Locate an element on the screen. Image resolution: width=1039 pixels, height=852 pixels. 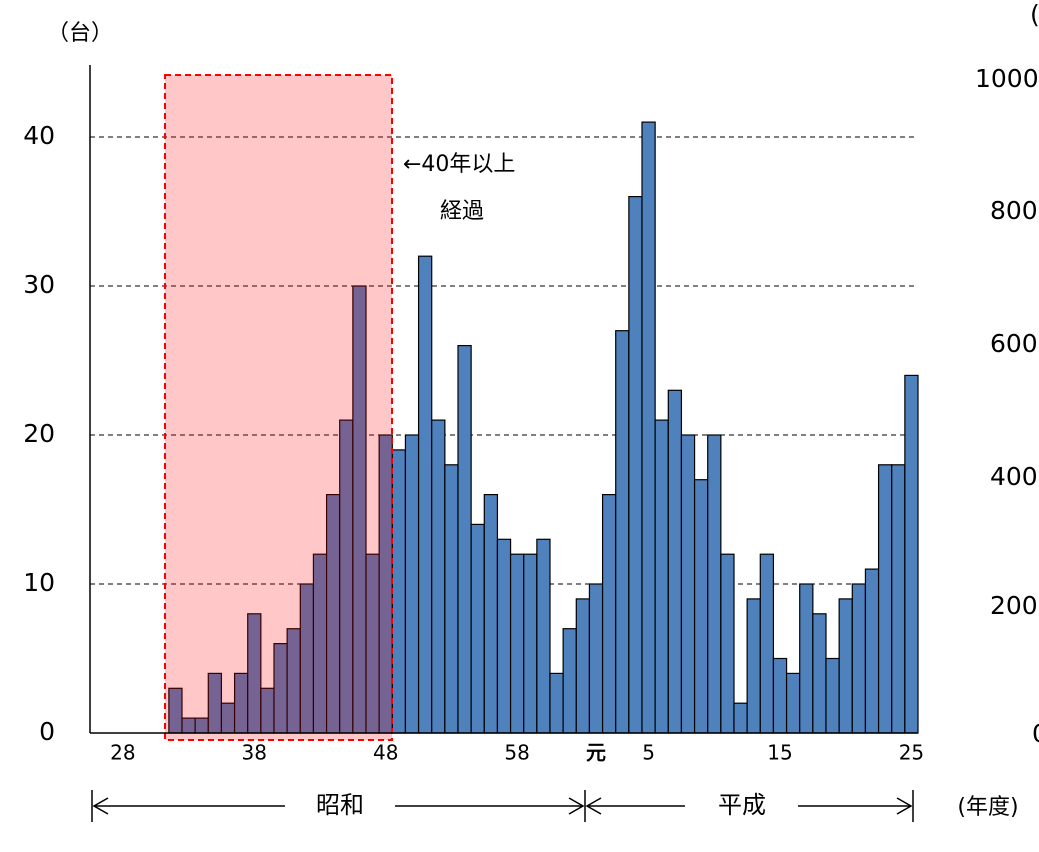
clipped-label: 600 is located at coordinates (1014, 343).